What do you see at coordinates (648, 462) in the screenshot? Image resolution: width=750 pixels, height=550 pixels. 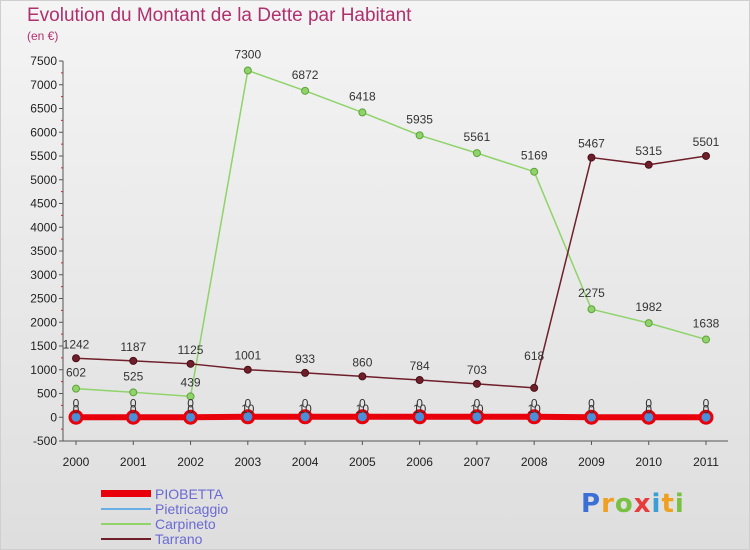 I see `x-tick-label: 2010` at bounding box center [648, 462].